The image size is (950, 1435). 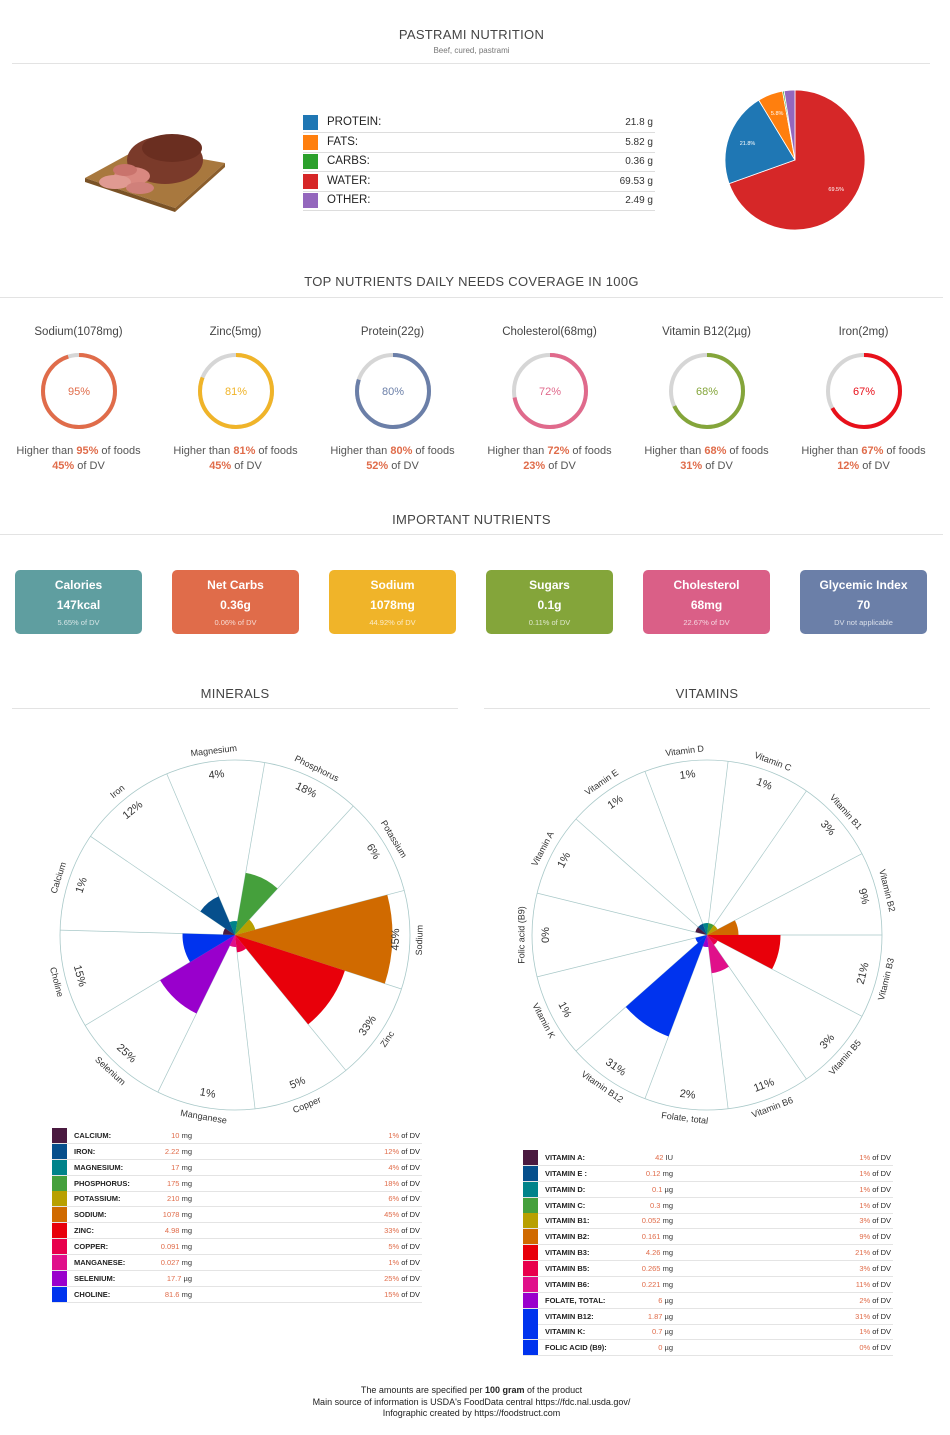 I want to click on wedge-vitamin-b2, so click(x=723, y=927).